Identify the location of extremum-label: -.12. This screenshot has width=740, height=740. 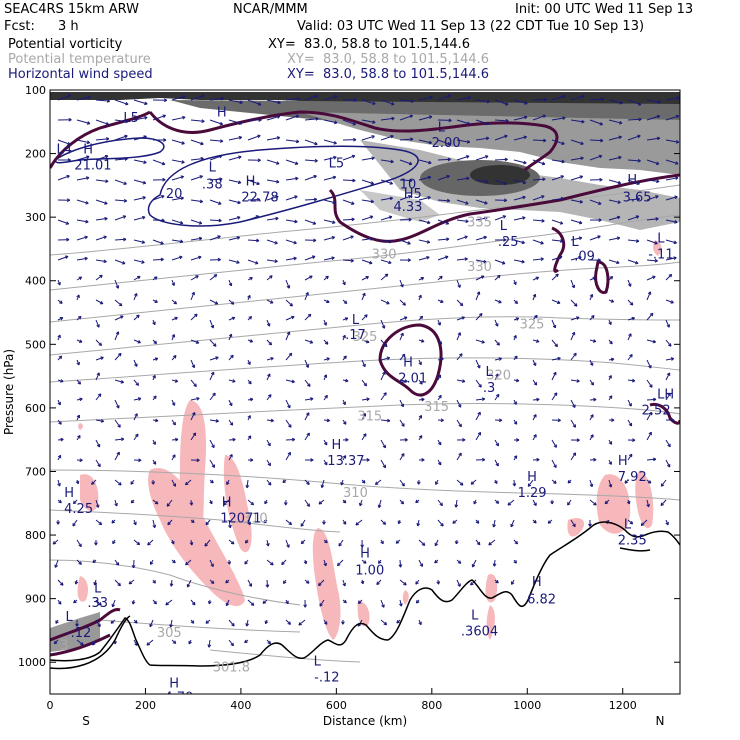
(78, 633).